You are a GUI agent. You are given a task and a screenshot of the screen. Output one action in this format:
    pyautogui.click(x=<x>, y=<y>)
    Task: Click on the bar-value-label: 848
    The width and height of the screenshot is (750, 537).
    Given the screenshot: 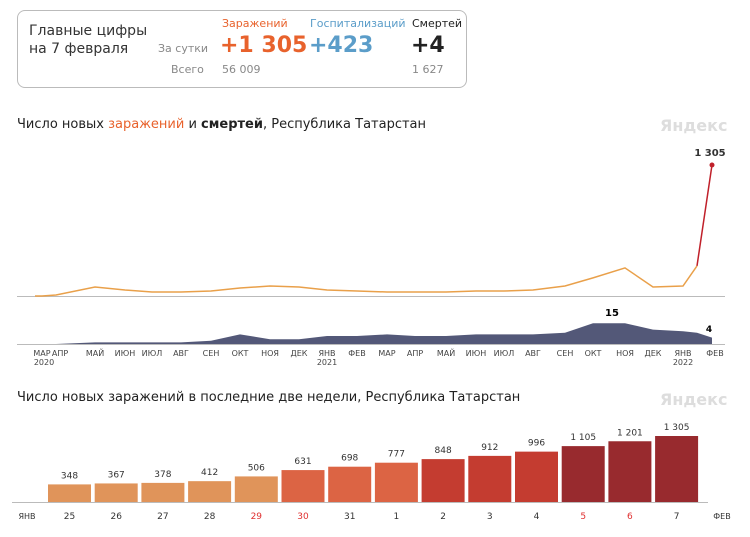 What is the action you would take?
    pyautogui.click(x=443, y=451)
    